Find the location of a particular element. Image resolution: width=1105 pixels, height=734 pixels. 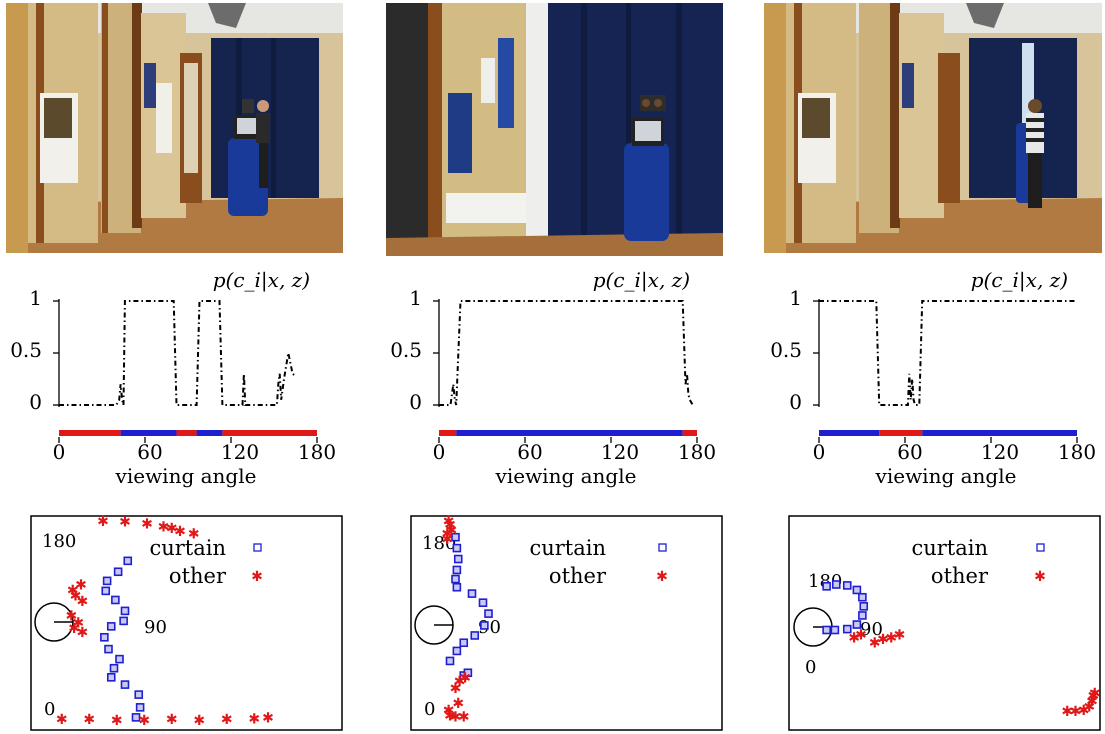

scene-photo-right is located at coordinates (933, 128).